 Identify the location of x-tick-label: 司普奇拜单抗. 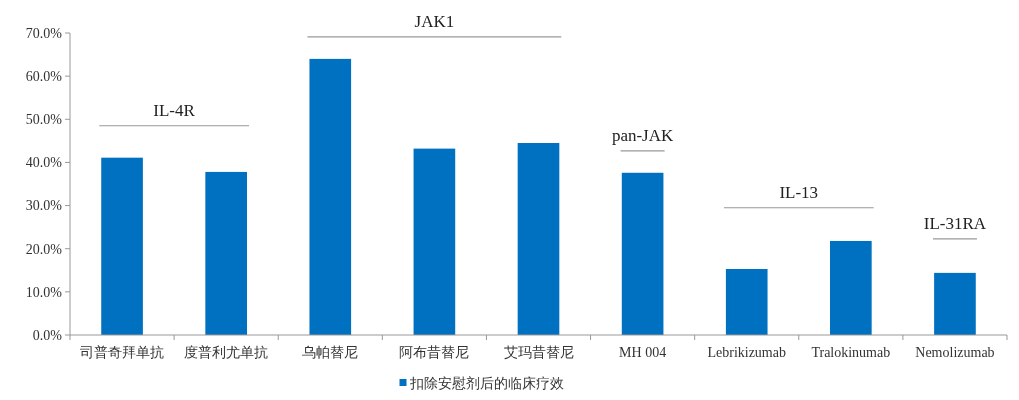
(122, 352).